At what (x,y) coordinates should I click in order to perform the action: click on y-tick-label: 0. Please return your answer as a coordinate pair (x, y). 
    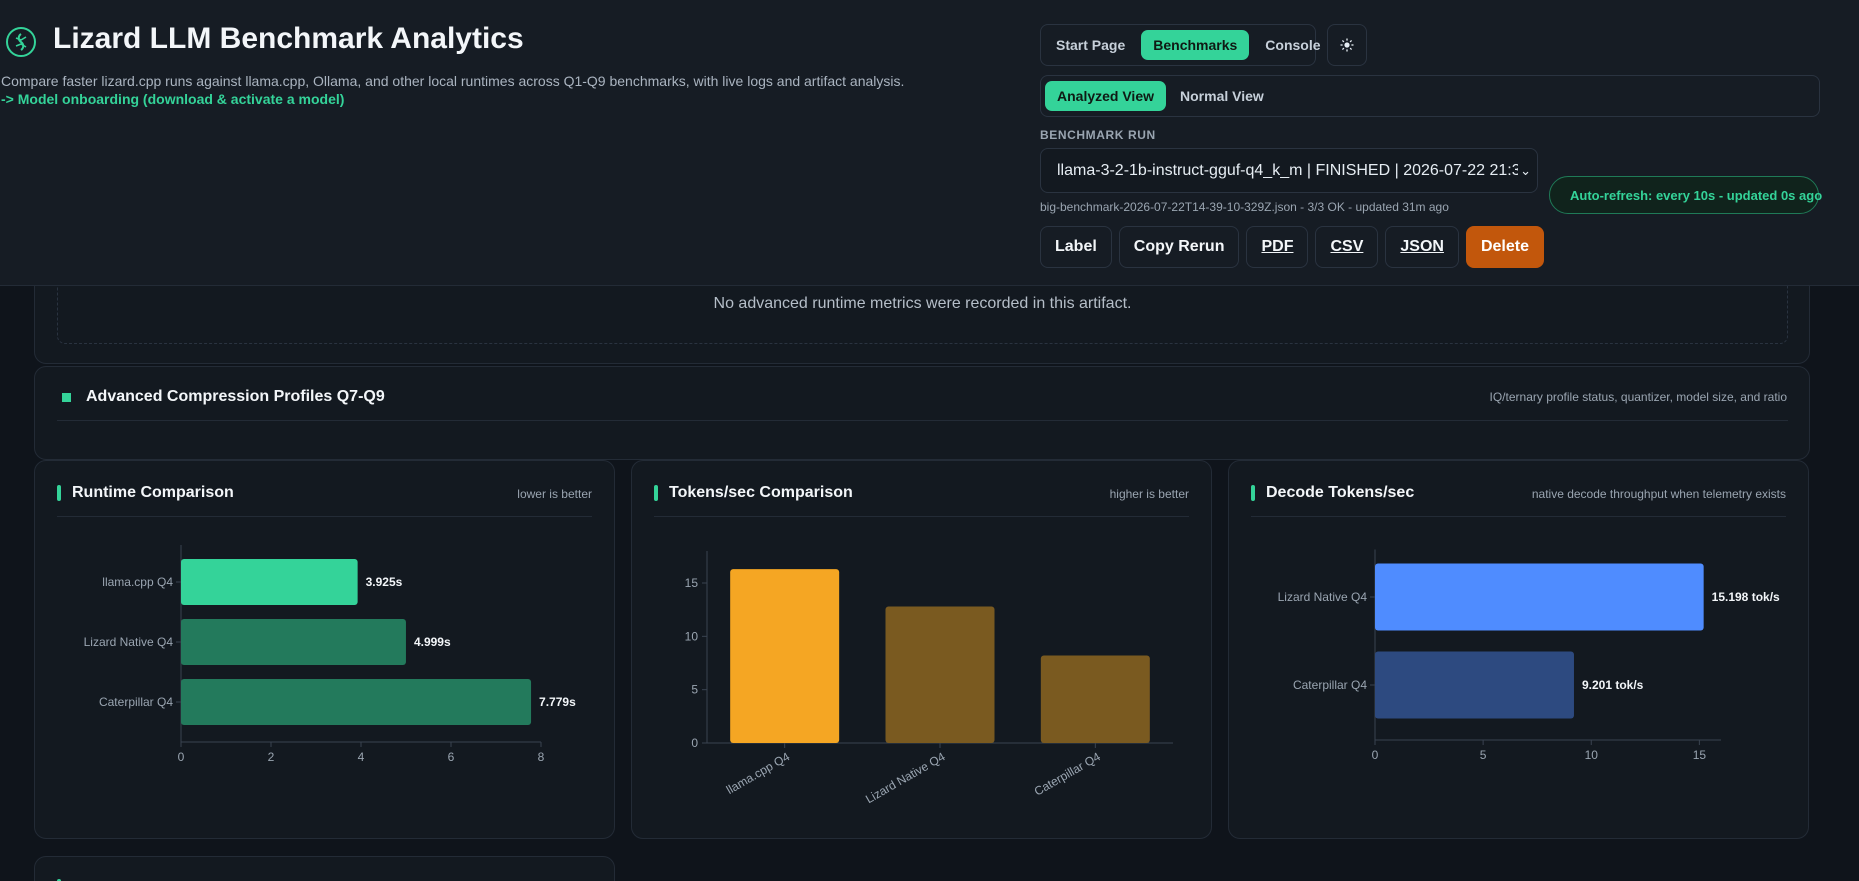
    Looking at the image, I should click on (694, 743).